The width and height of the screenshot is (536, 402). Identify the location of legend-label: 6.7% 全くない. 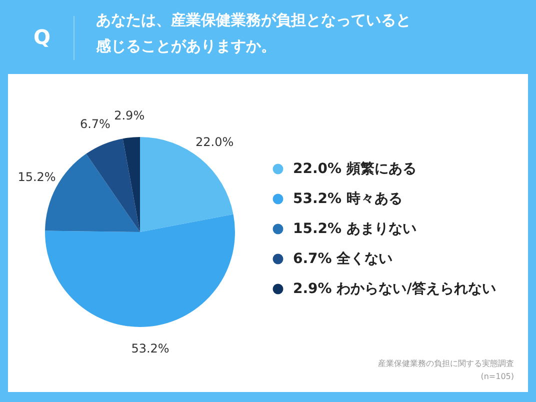
(343, 259).